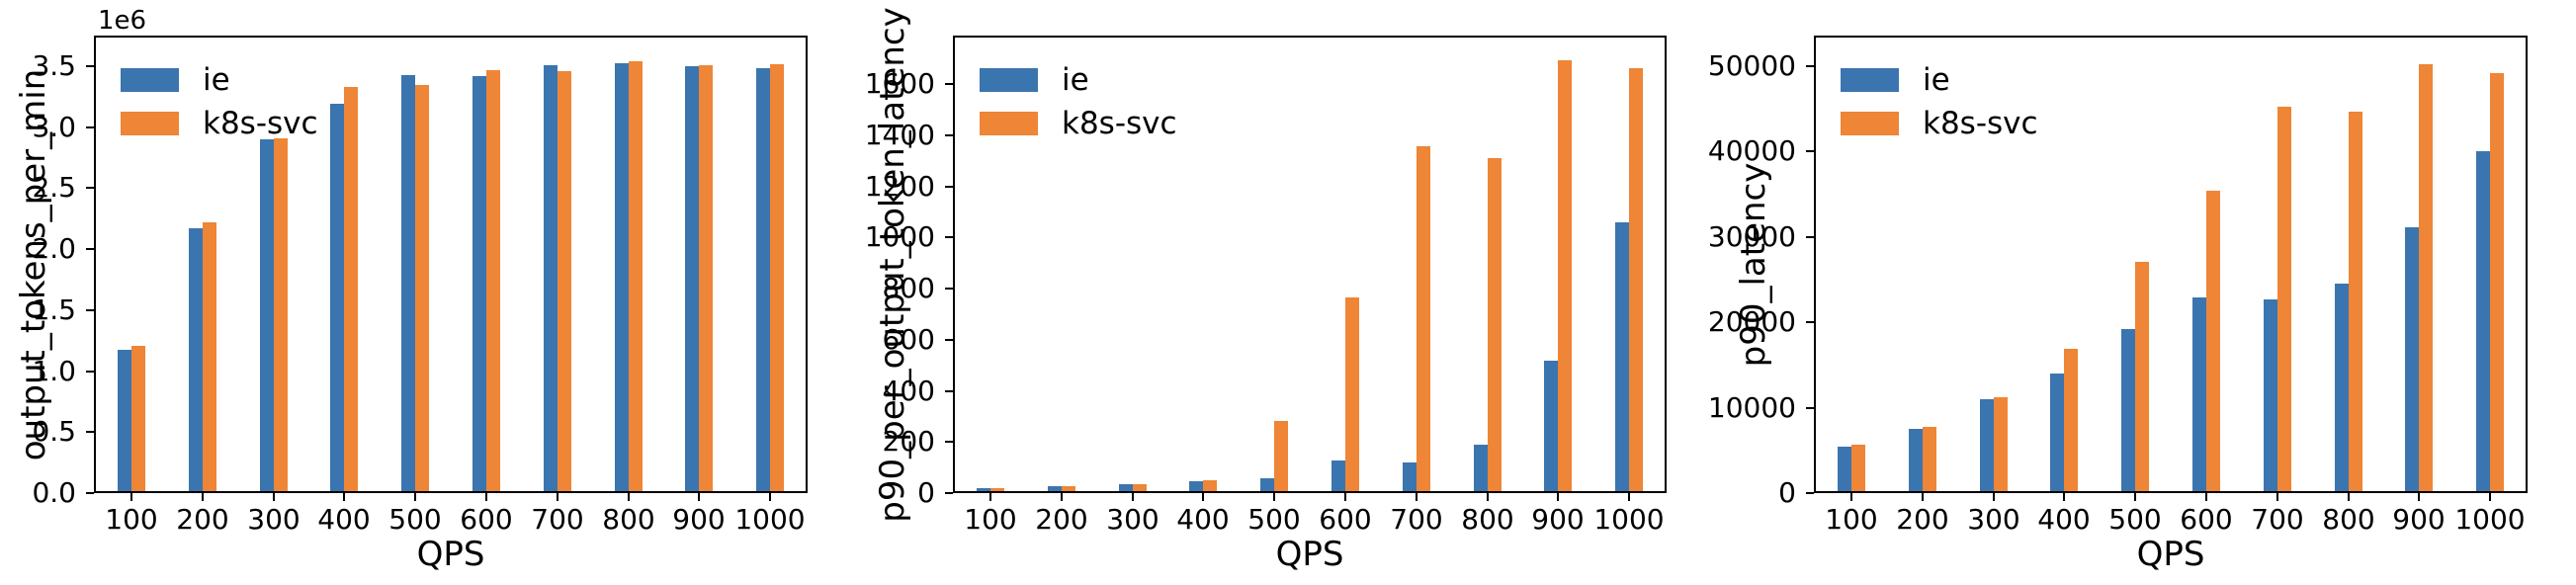 The width and height of the screenshot is (2576, 585). Describe the element at coordinates (2206, 519) in the screenshot. I see `x-tick-label: 600` at that location.